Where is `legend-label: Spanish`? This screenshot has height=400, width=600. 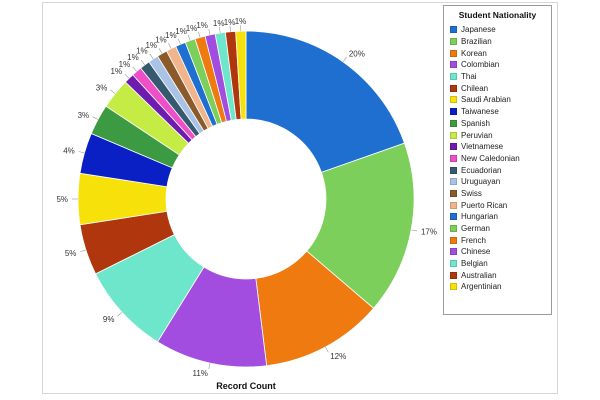
legend-label: Spanish is located at coordinates (475, 123).